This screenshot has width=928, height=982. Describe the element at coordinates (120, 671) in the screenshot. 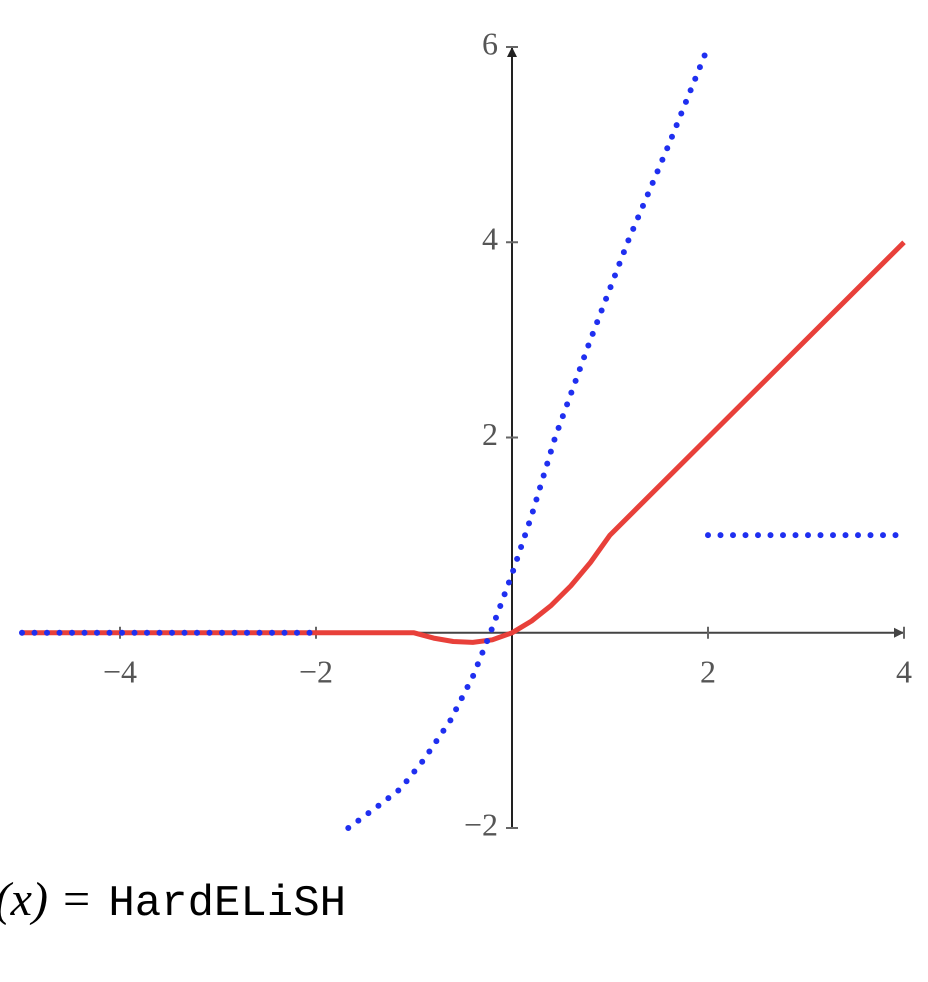

I see `x-tick-label: −4` at that location.